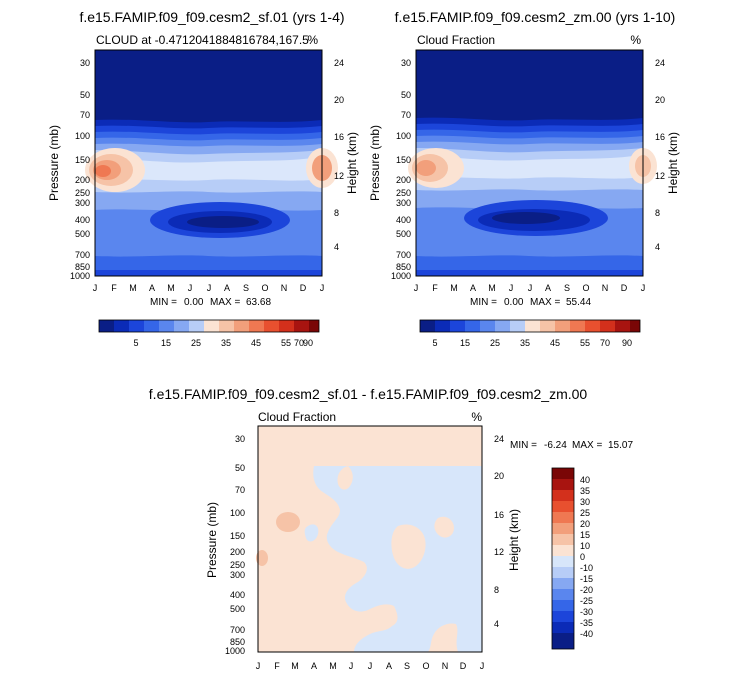  I want to click on panel-3-ytick-right: 8, so click(496, 590).